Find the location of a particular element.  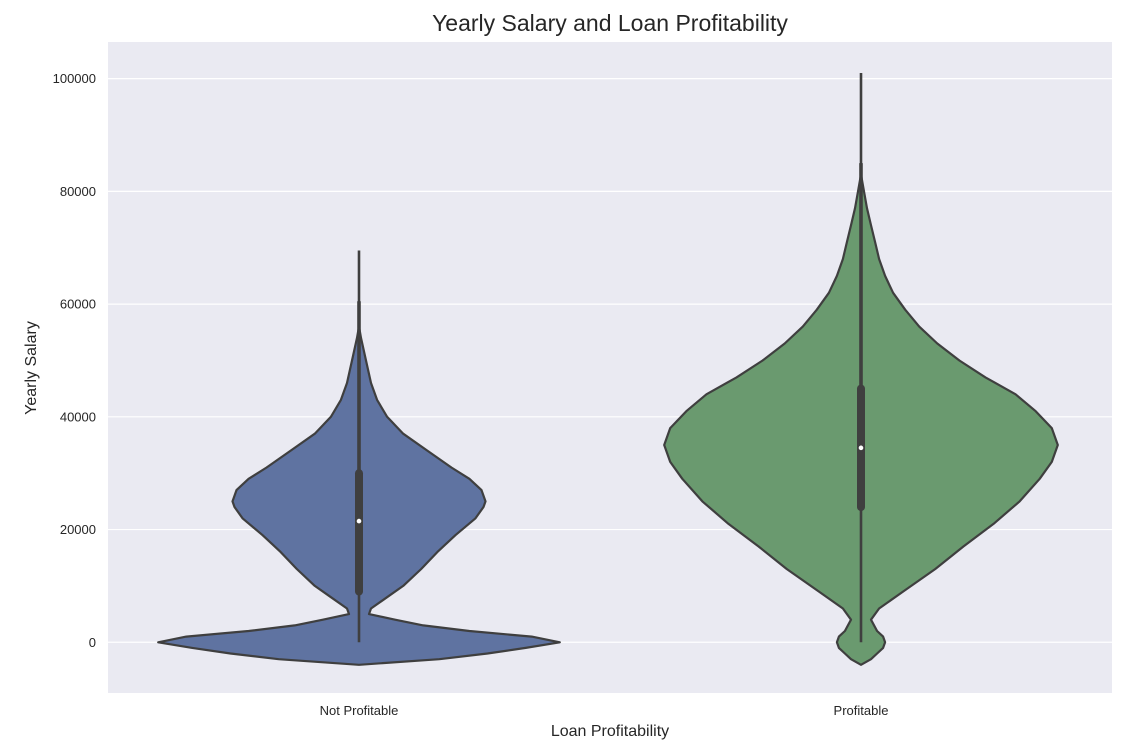

y-axis-label: Yearly Salary is located at coordinates (31, 368).